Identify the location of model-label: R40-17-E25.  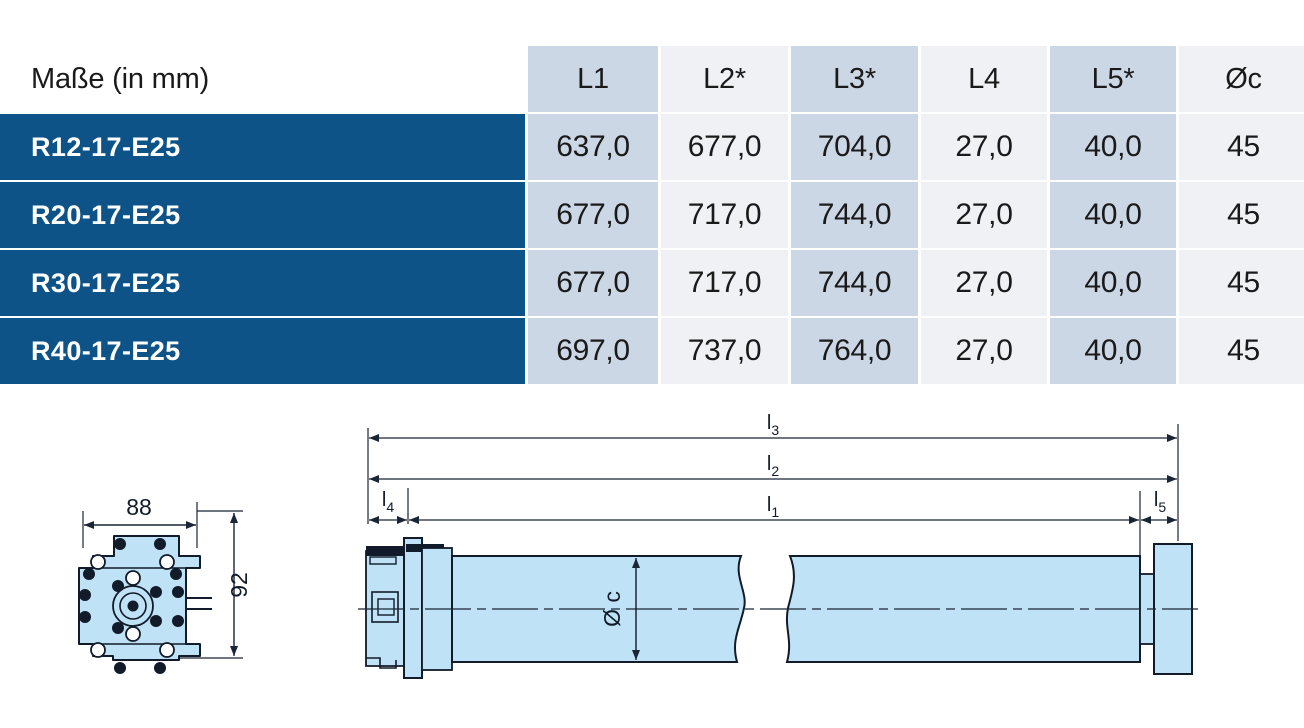
(262, 351).